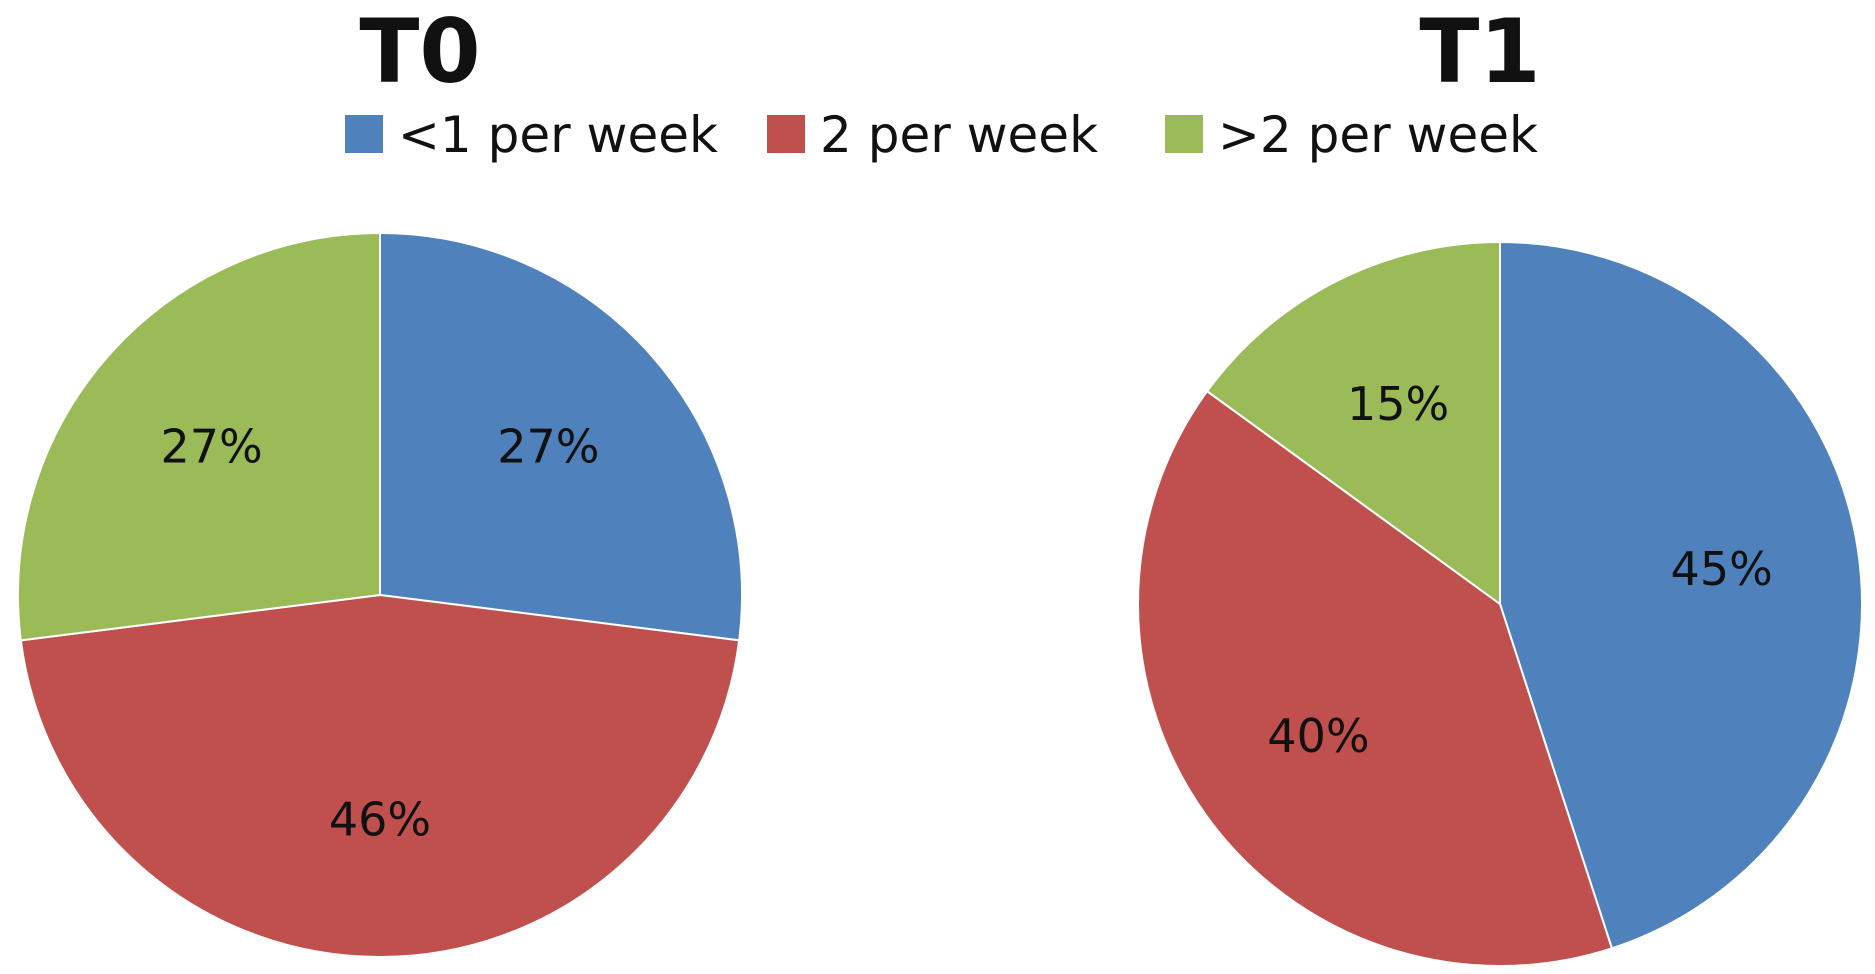 The height and width of the screenshot is (974, 1875). What do you see at coordinates (1184, 134) in the screenshot?
I see `legend-swatch-gt2` at bounding box center [1184, 134].